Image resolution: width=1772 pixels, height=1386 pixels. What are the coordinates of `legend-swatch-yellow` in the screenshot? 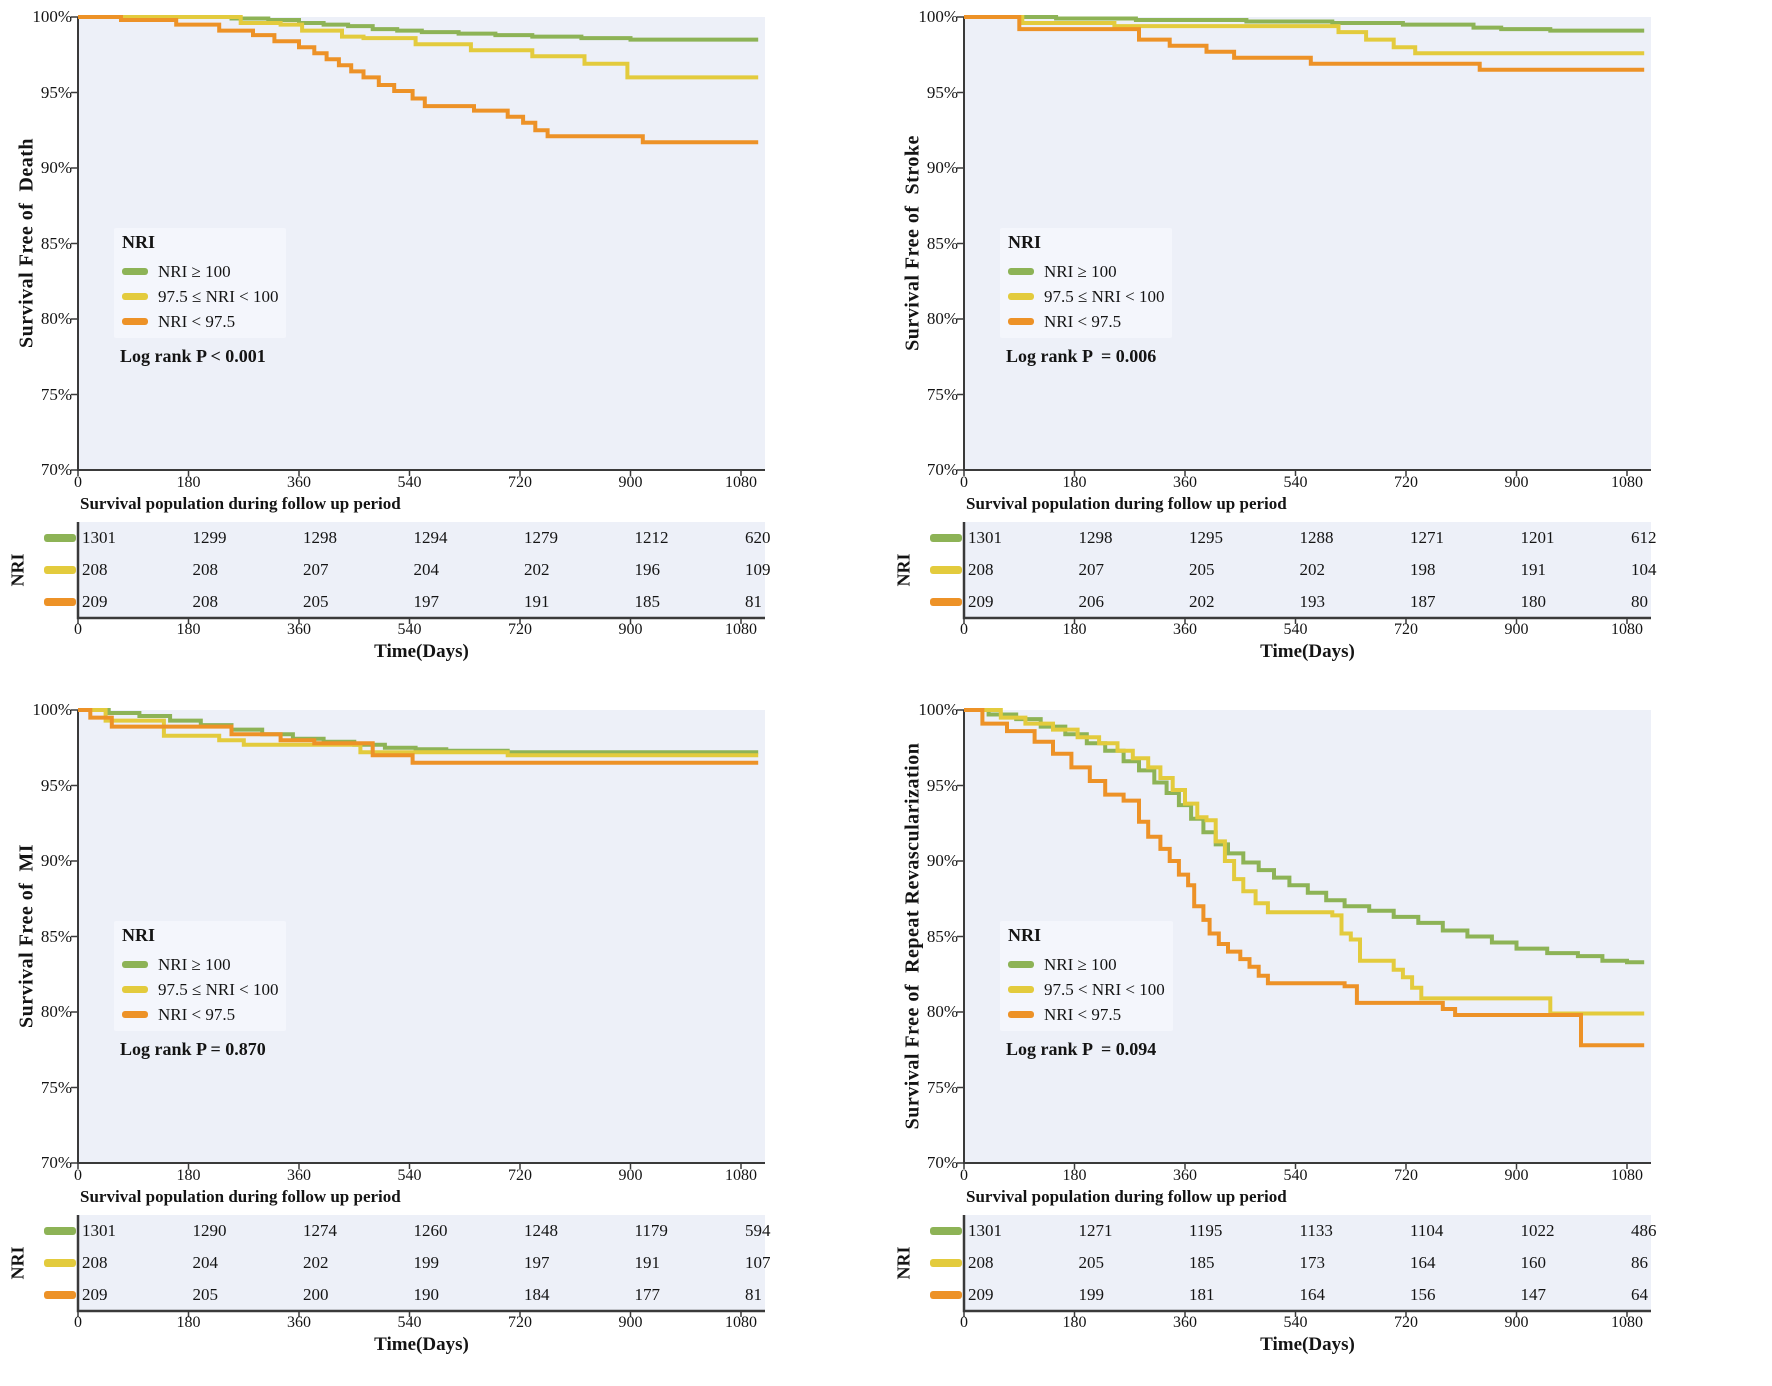 It's located at (135, 989).